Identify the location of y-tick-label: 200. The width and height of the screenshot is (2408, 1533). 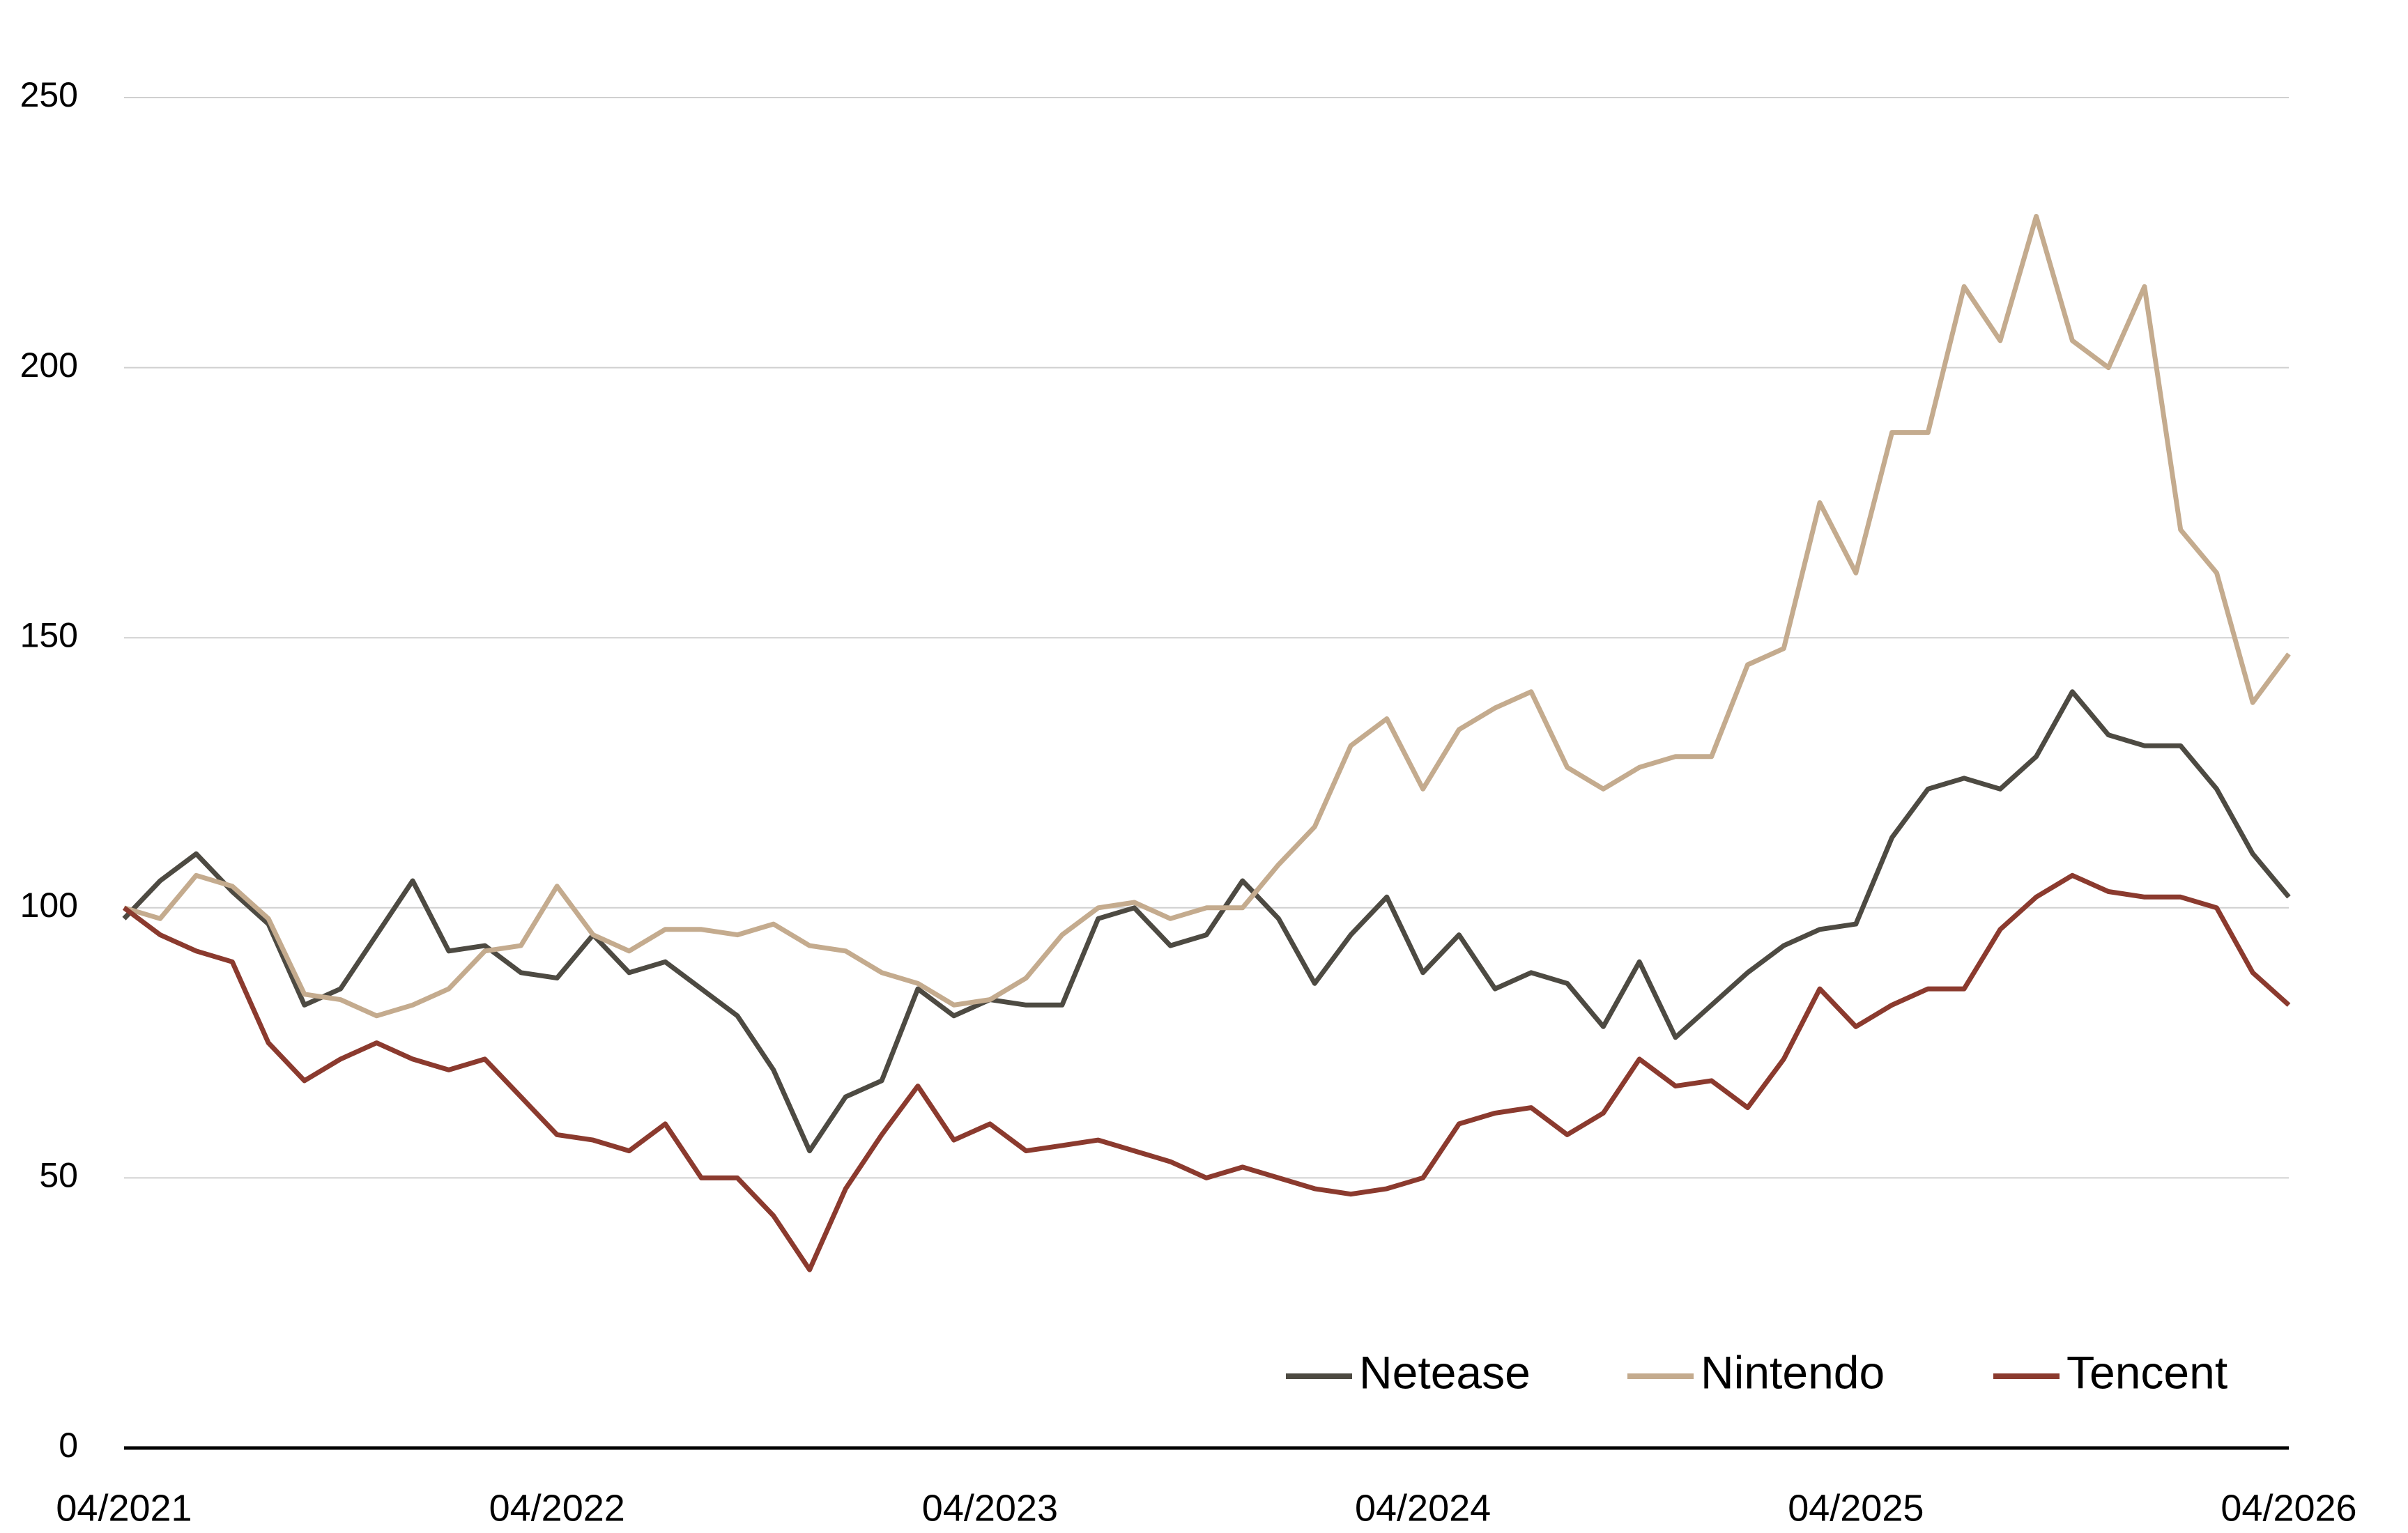
(49, 365).